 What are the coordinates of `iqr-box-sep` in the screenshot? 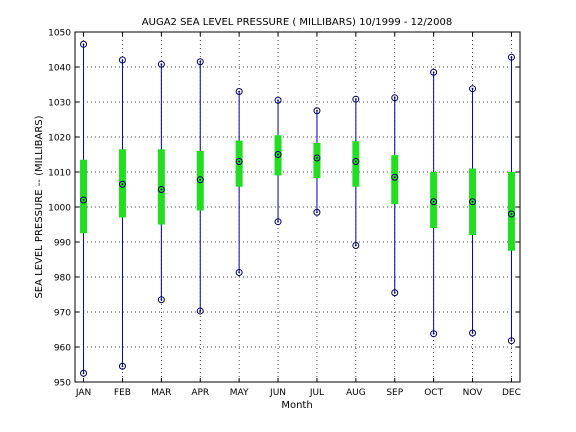 It's located at (395, 180).